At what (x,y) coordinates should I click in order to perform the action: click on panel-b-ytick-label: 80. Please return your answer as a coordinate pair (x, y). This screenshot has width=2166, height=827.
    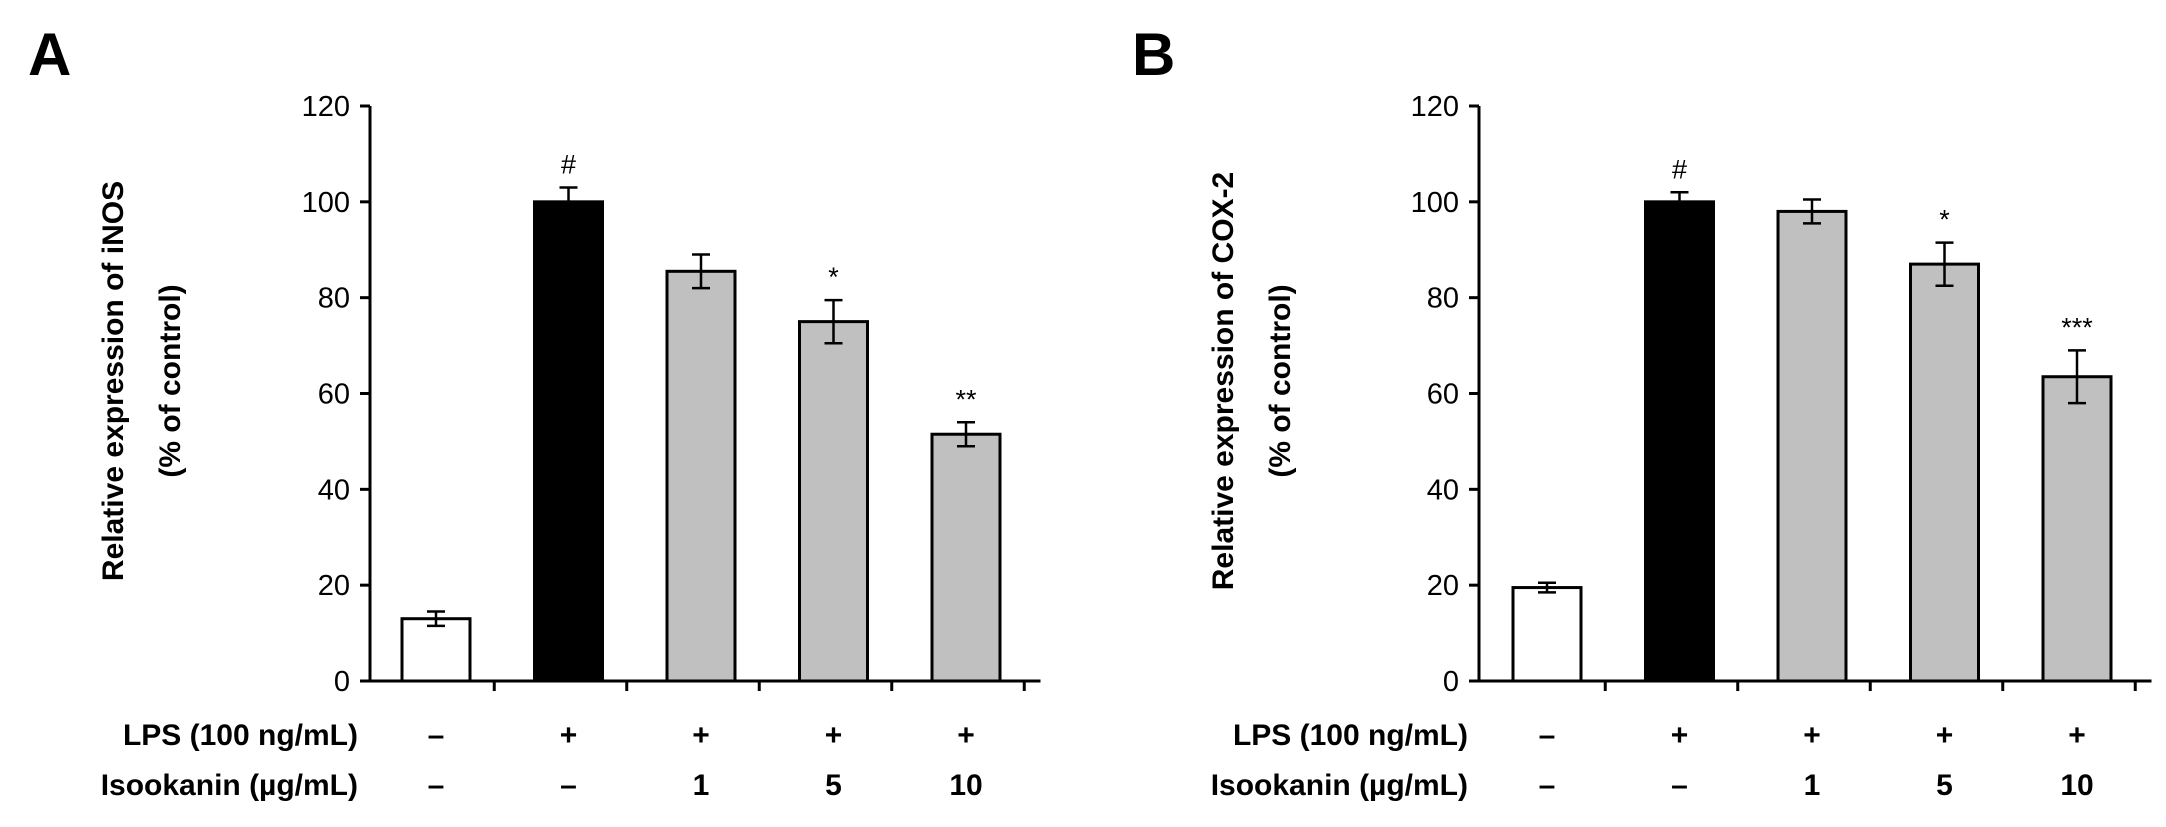
    Looking at the image, I should click on (1443, 299).